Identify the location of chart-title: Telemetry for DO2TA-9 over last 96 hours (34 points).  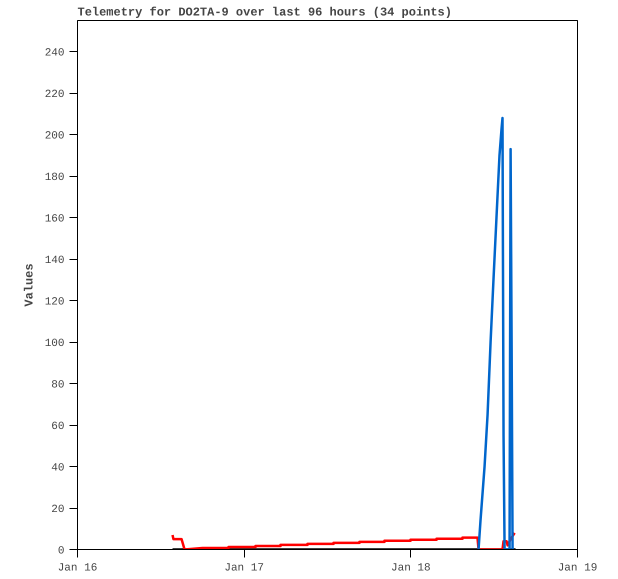
(265, 13).